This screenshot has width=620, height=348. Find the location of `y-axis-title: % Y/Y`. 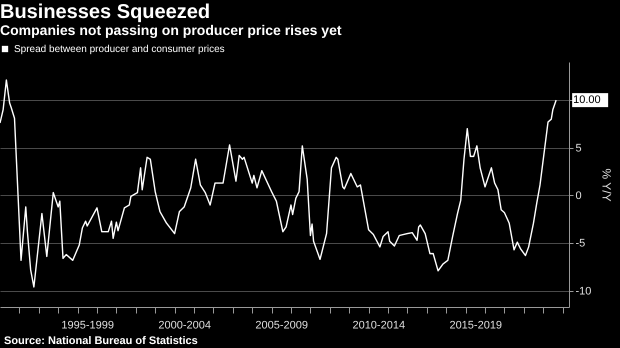

y-axis-title: % Y/Y is located at coordinates (606, 185).